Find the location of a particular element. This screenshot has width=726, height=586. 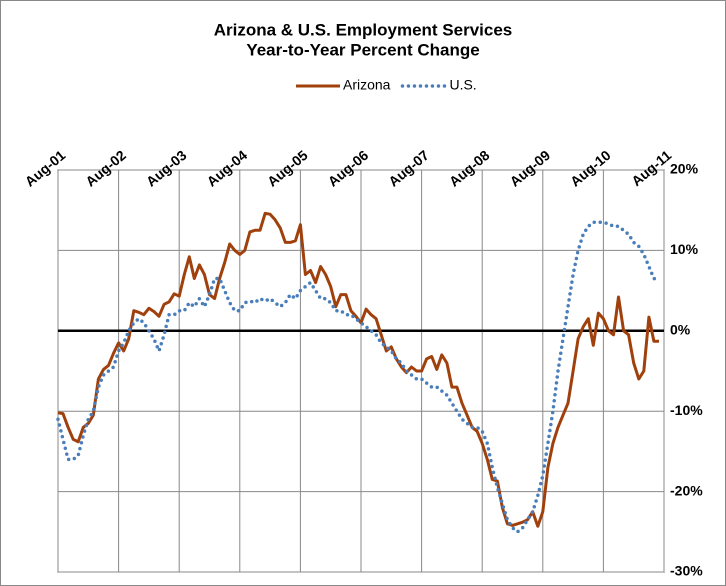

chart-subtitle: Year-to-Year Percent Change is located at coordinates (362, 49).